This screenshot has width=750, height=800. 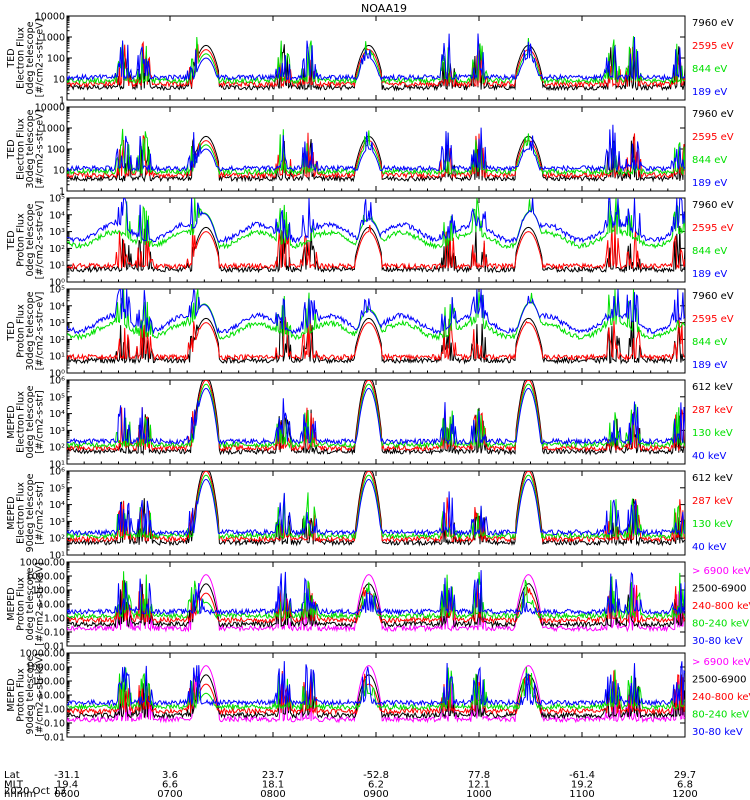 I want to click on y-tick-label: 10.00, so click(x=51, y=605).